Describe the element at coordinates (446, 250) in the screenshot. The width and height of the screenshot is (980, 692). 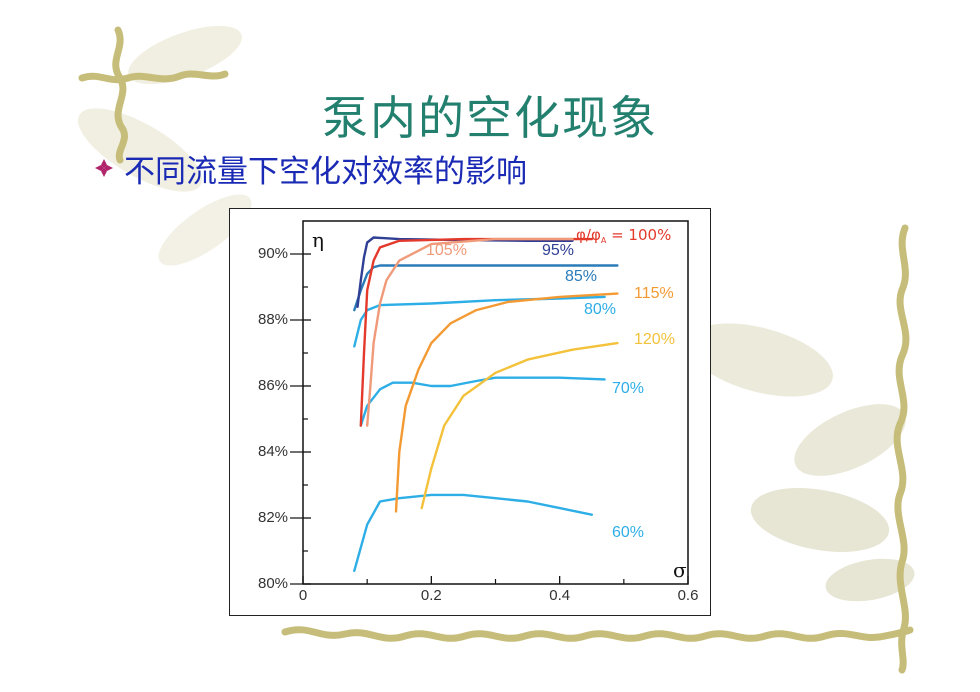
I see `series-label-105pct: 105%` at that location.